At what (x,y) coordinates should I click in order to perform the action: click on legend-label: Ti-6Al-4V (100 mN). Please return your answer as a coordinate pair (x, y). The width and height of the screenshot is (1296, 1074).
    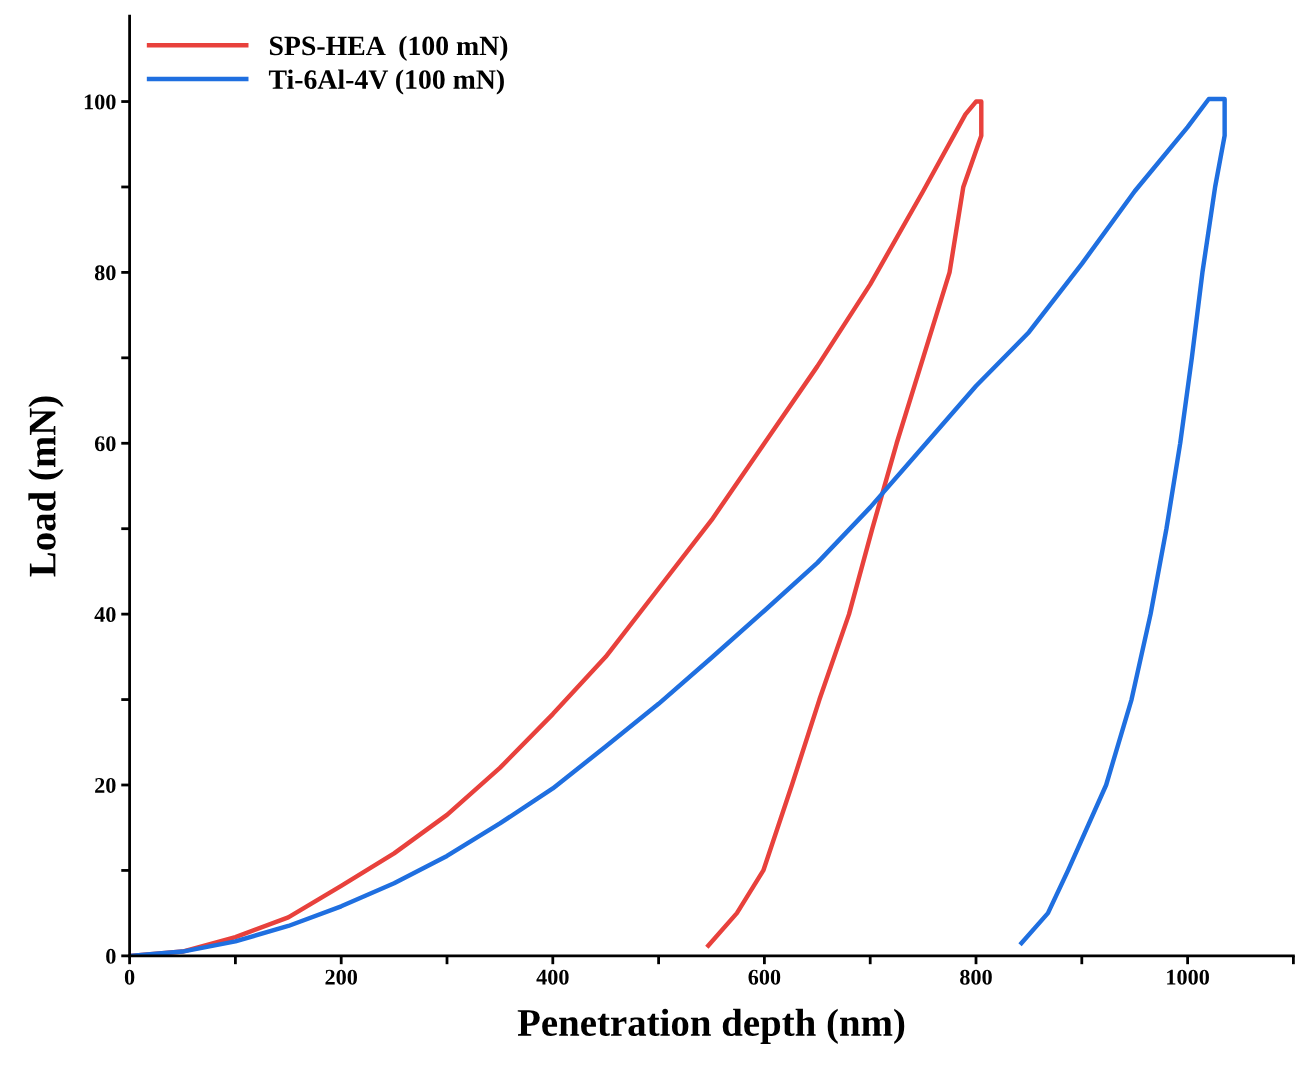
    Looking at the image, I should click on (386, 82).